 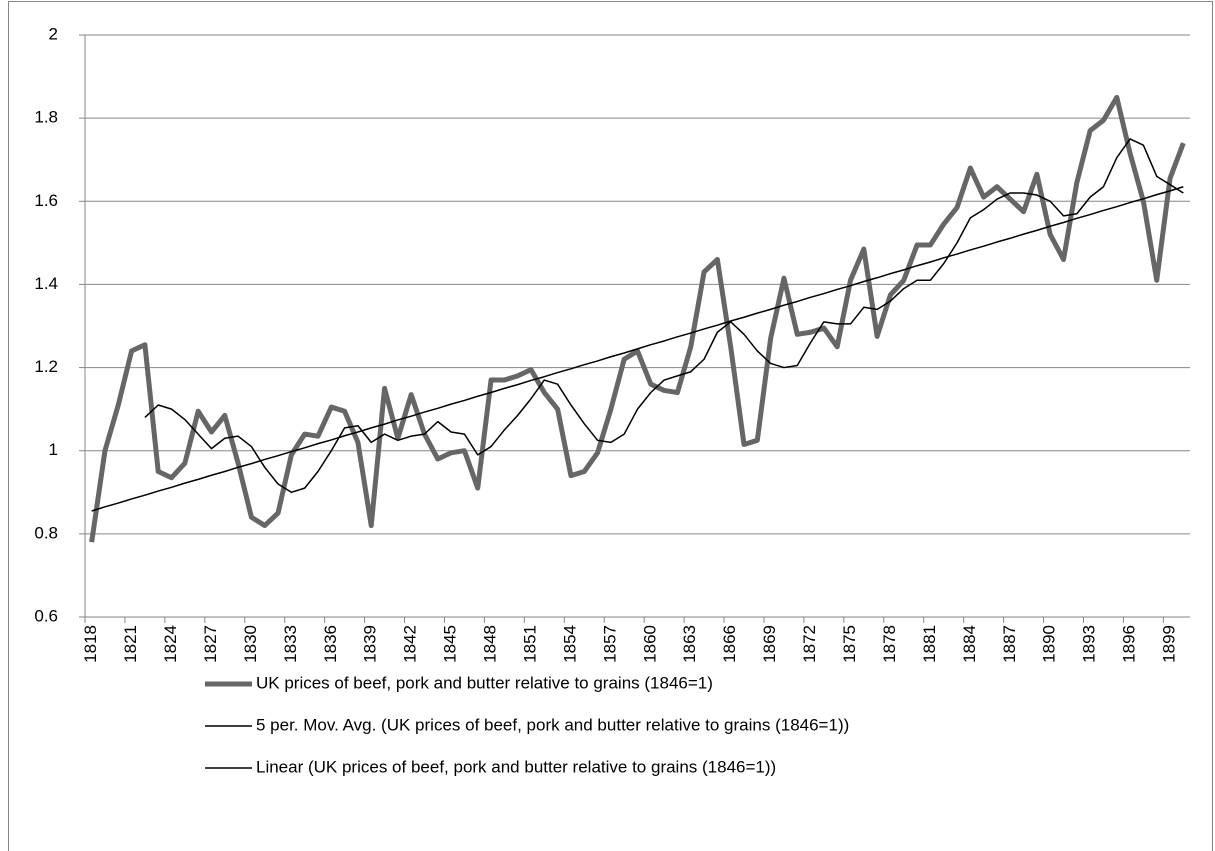 What do you see at coordinates (529, 644) in the screenshot?
I see `x-tick-label: 1851` at bounding box center [529, 644].